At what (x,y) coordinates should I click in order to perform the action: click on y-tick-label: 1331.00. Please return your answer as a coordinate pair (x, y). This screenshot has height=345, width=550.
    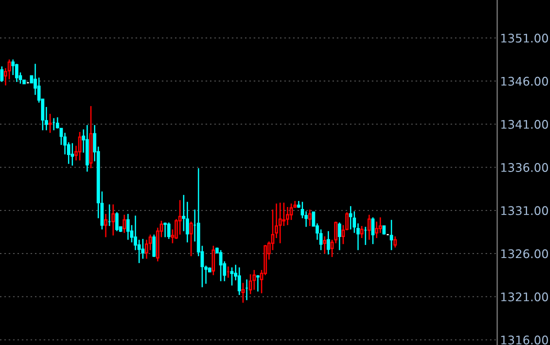
    Looking at the image, I should click on (524, 211).